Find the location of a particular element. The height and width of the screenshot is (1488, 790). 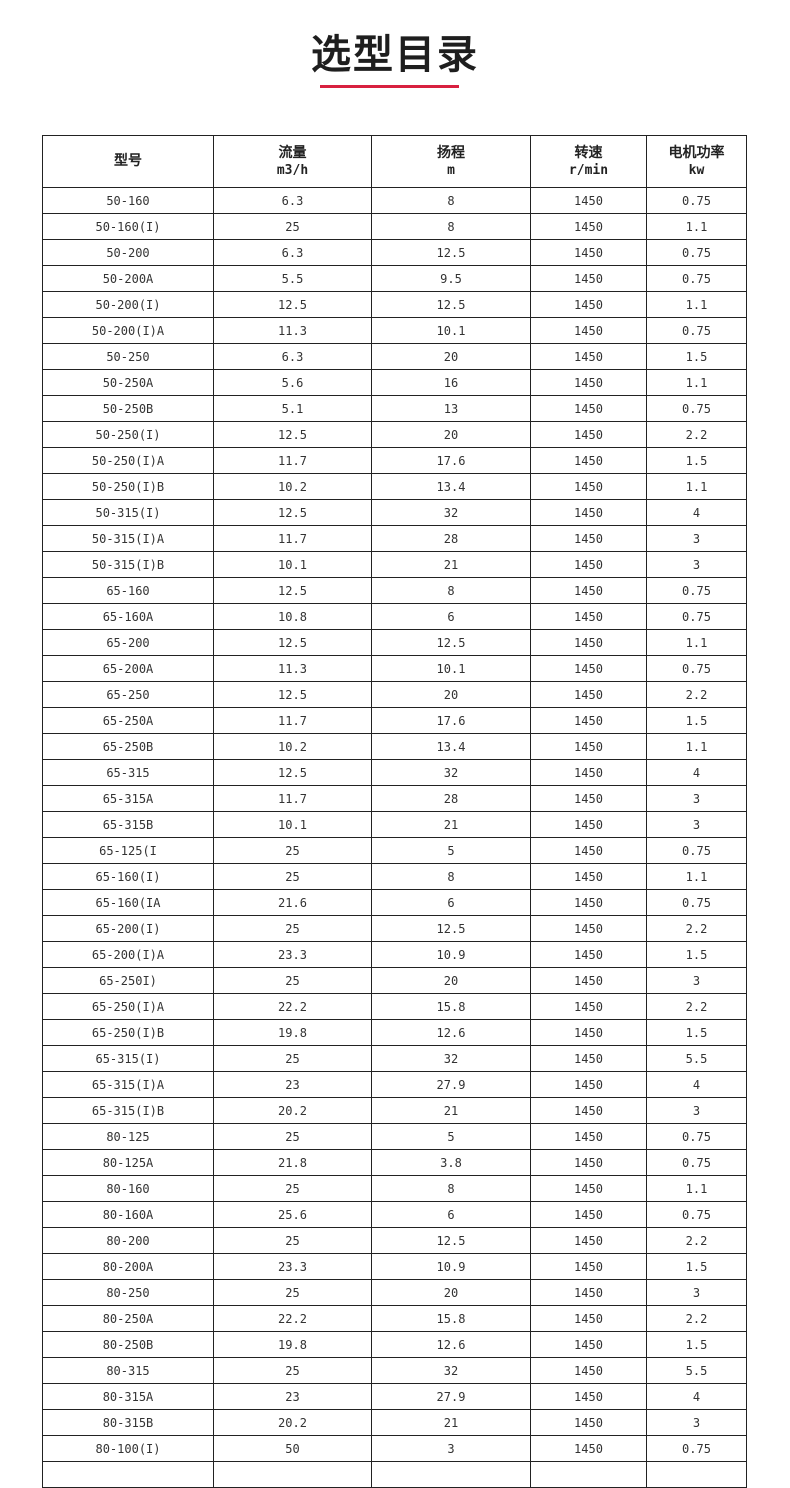

cell-model: 50-250(I)A is located at coordinates (128, 460).